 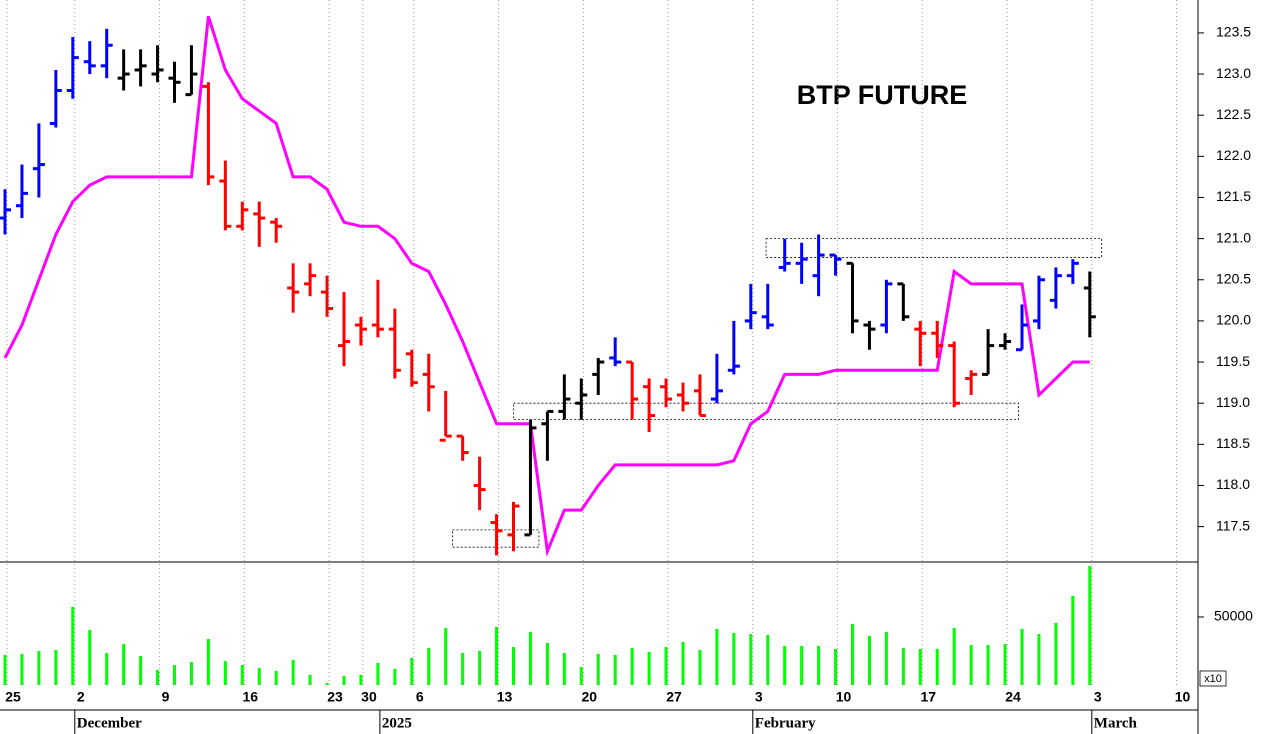 I want to click on y-tick-label: 120.0, so click(x=1233, y=320).